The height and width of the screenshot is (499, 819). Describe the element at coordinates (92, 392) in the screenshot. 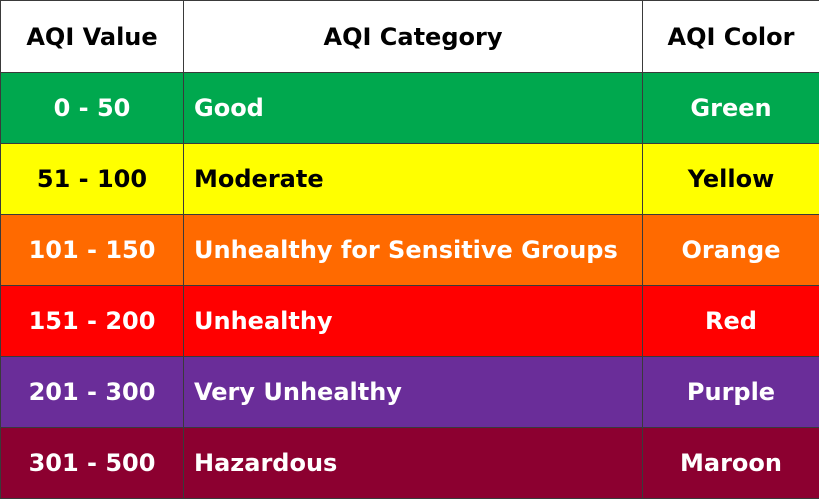

I see `aqi-value-cell: 201 - 300` at that location.